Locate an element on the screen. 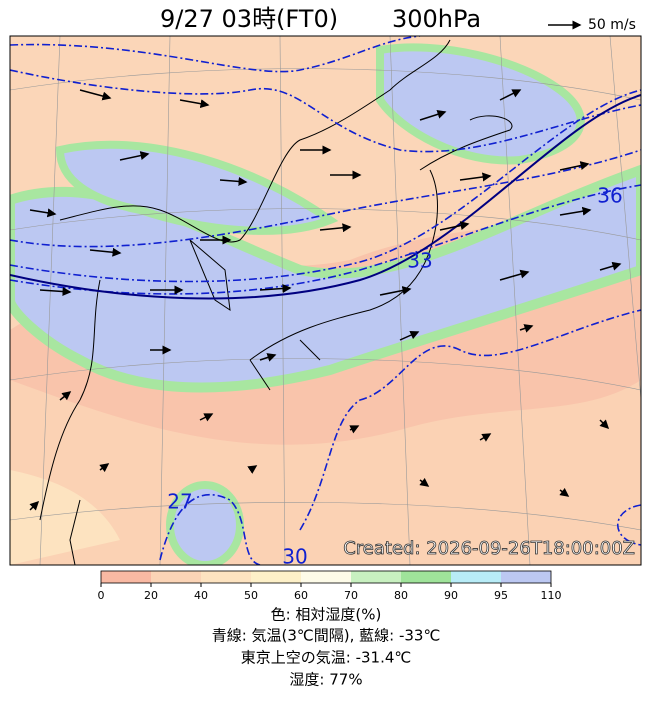 The width and height of the screenshot is (651, 702). arrow-legend: 50 m/s is located at coordinates (612, 25).